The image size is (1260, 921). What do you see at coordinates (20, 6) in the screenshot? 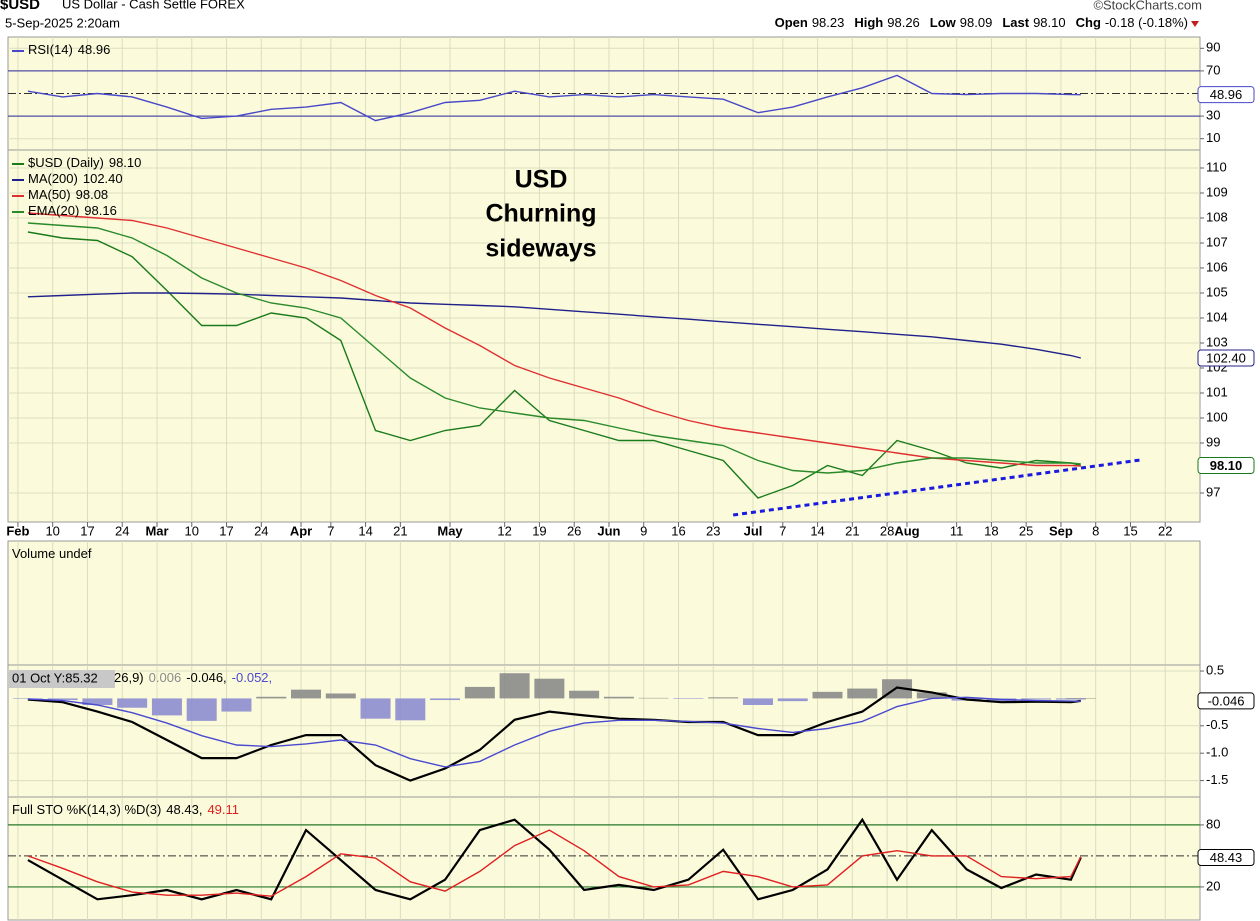
I see `symbol: $USD` at bounding box center [20, 6].